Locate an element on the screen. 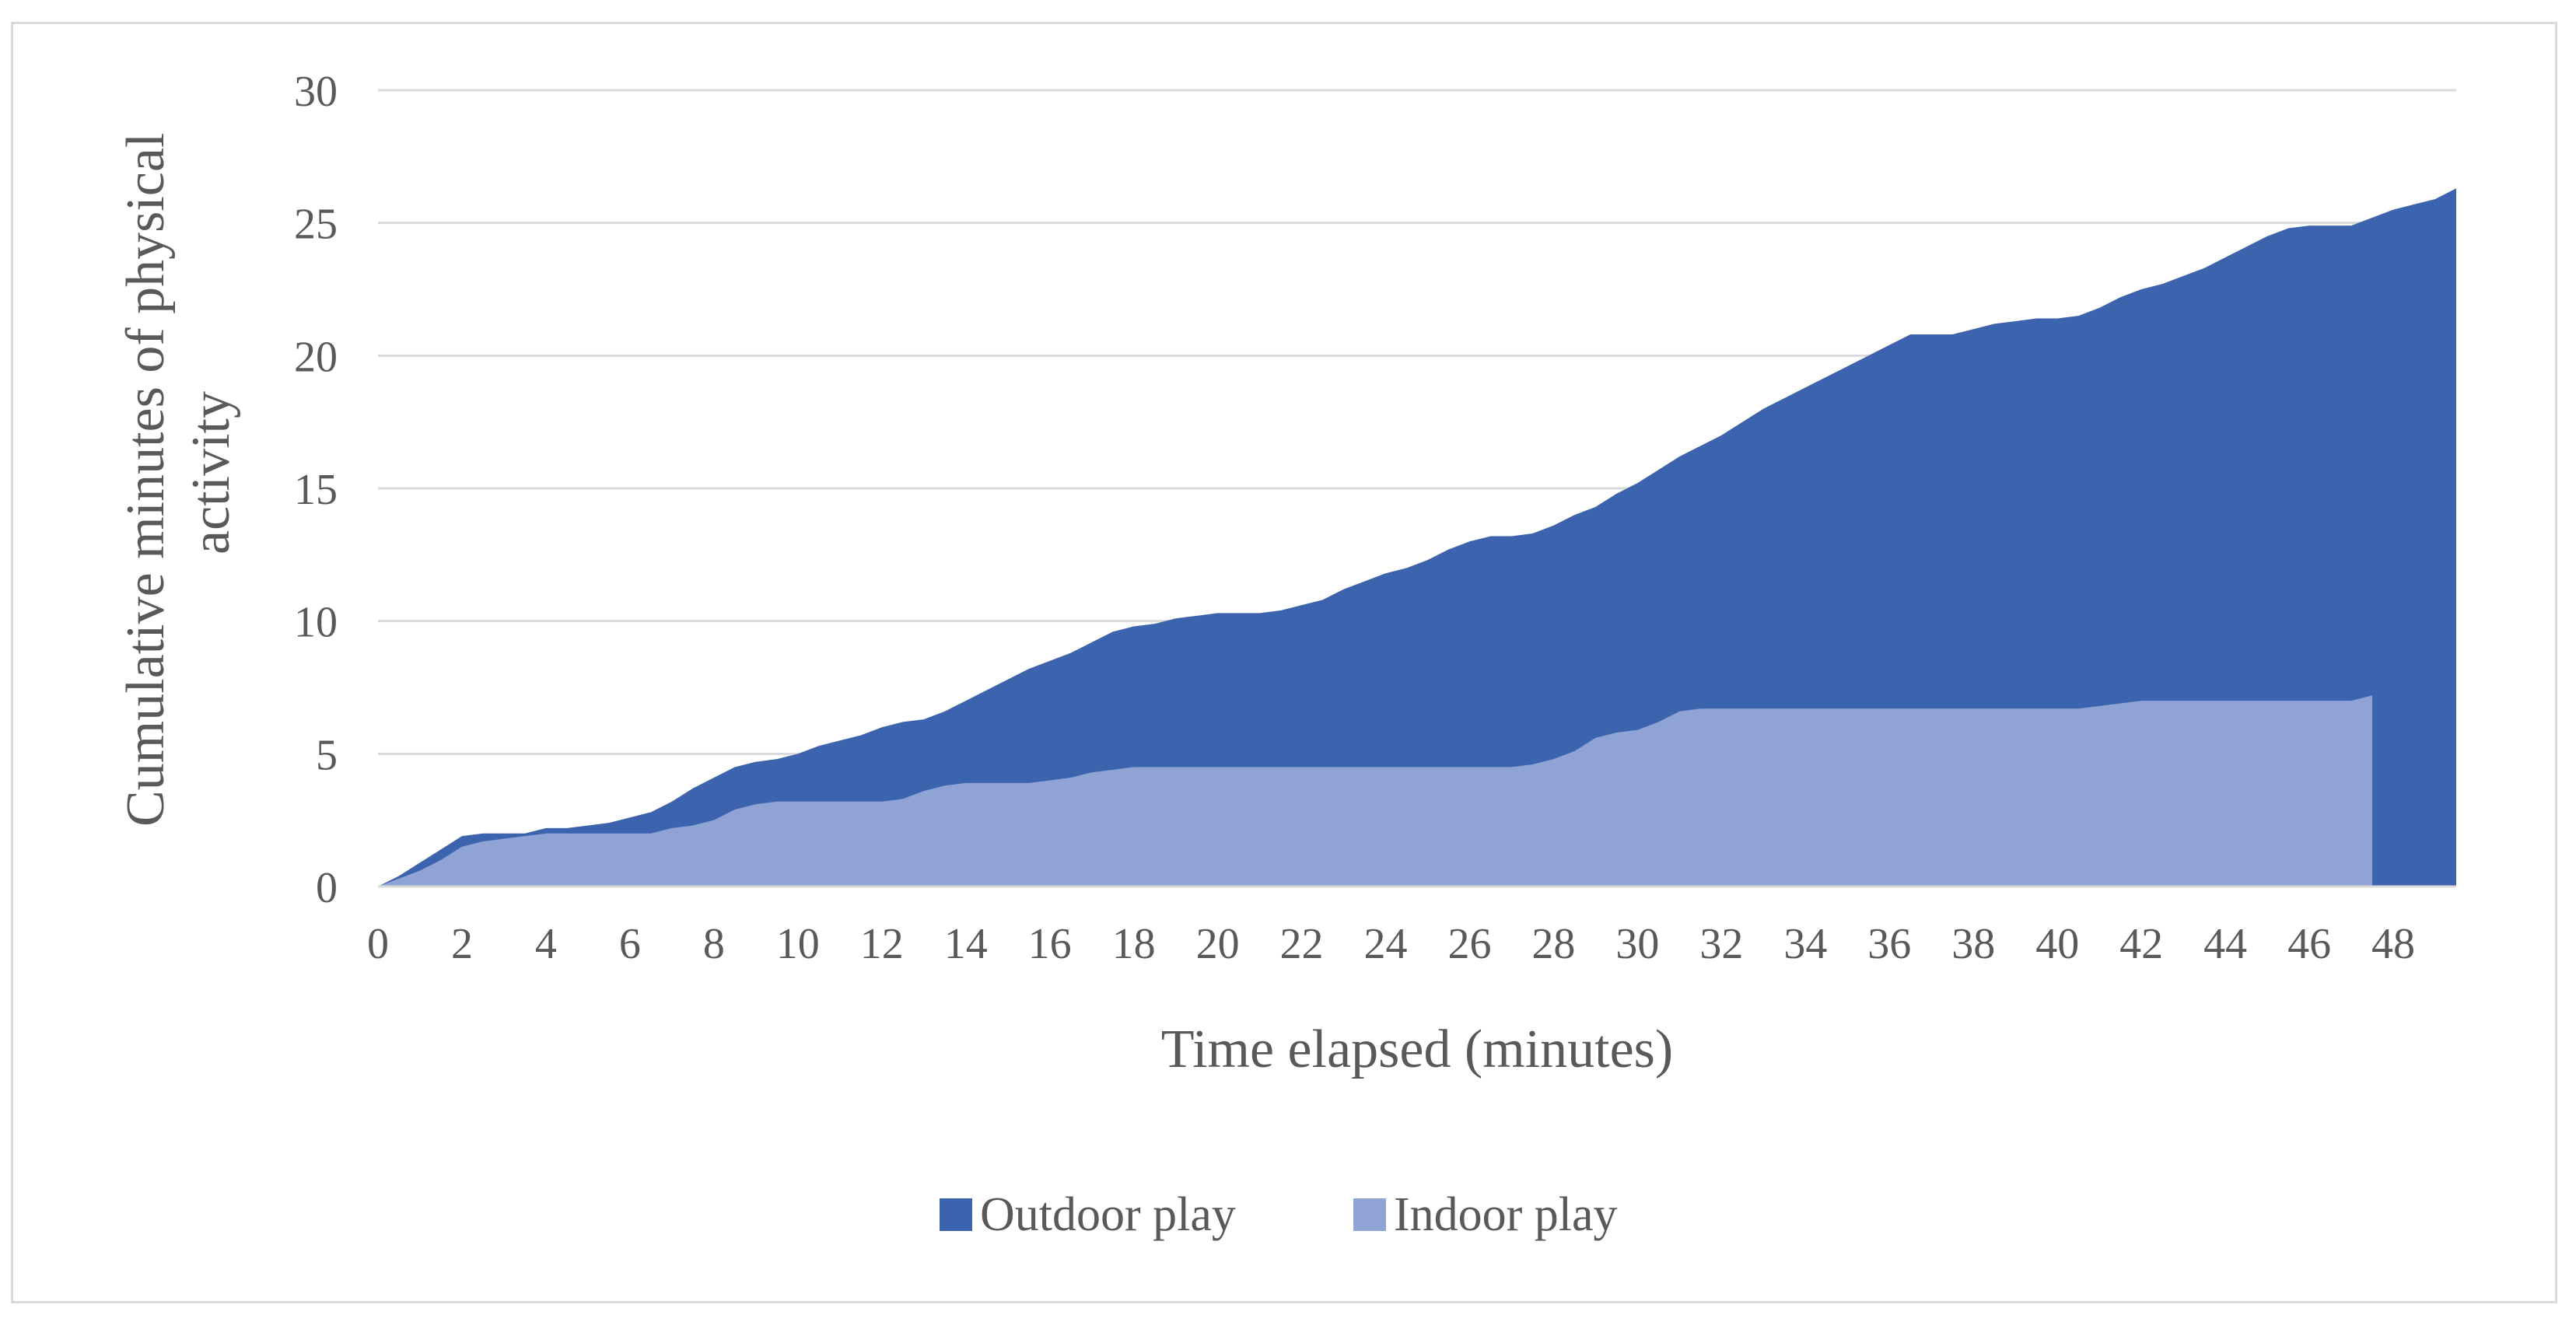  x-tick-label: 0 is located at coordinates (378, 944).